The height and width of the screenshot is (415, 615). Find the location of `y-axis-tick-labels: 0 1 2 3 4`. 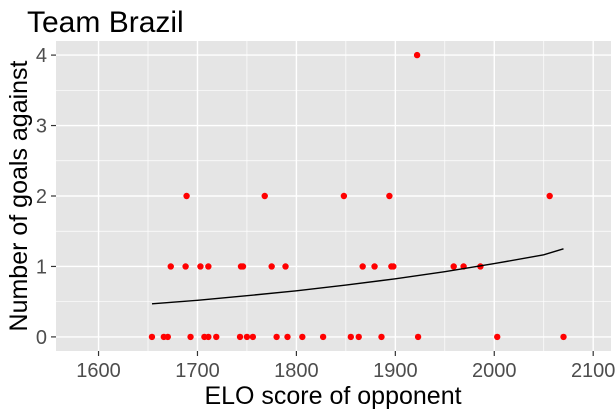

y-axis-tick-labels: 0 1 2 3 4 is located at coordinates (41, 197).